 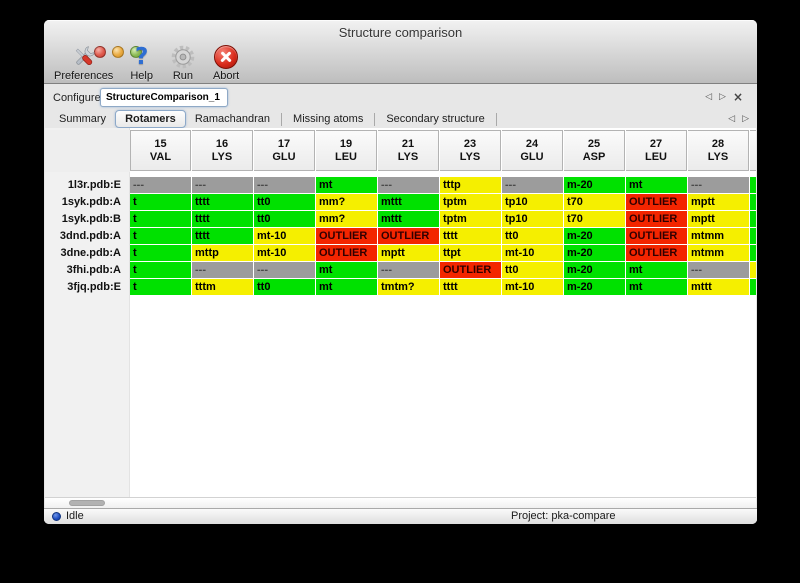 I want to click on rotamer-cell: tttp, so click(x=470, y=185).